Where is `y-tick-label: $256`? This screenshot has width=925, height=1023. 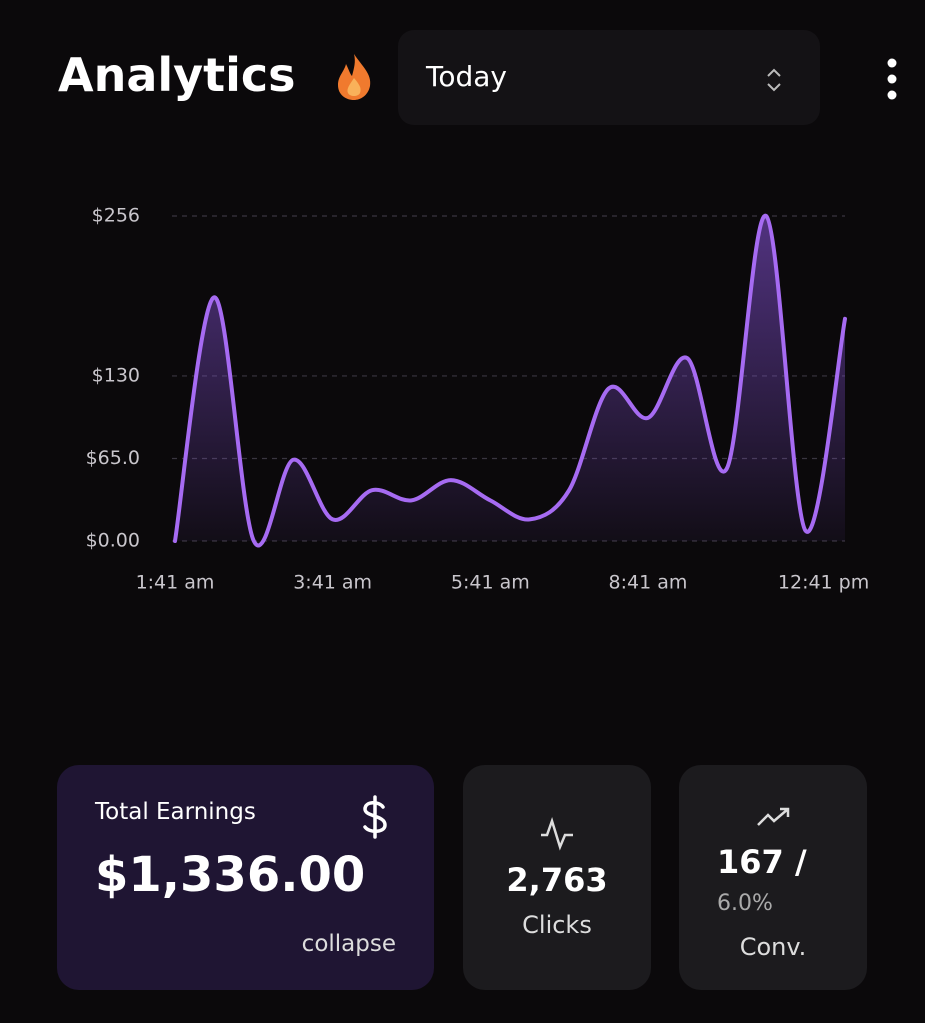 y-tick-label: $256 is located at coordinates (116, 216).